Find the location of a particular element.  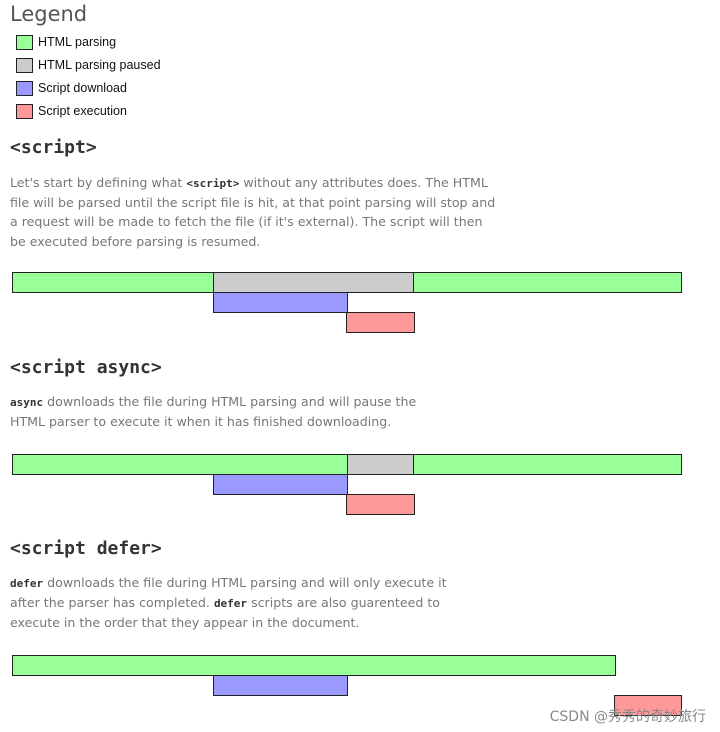

legend-label: Script execution is located at coordinates (82, 111).